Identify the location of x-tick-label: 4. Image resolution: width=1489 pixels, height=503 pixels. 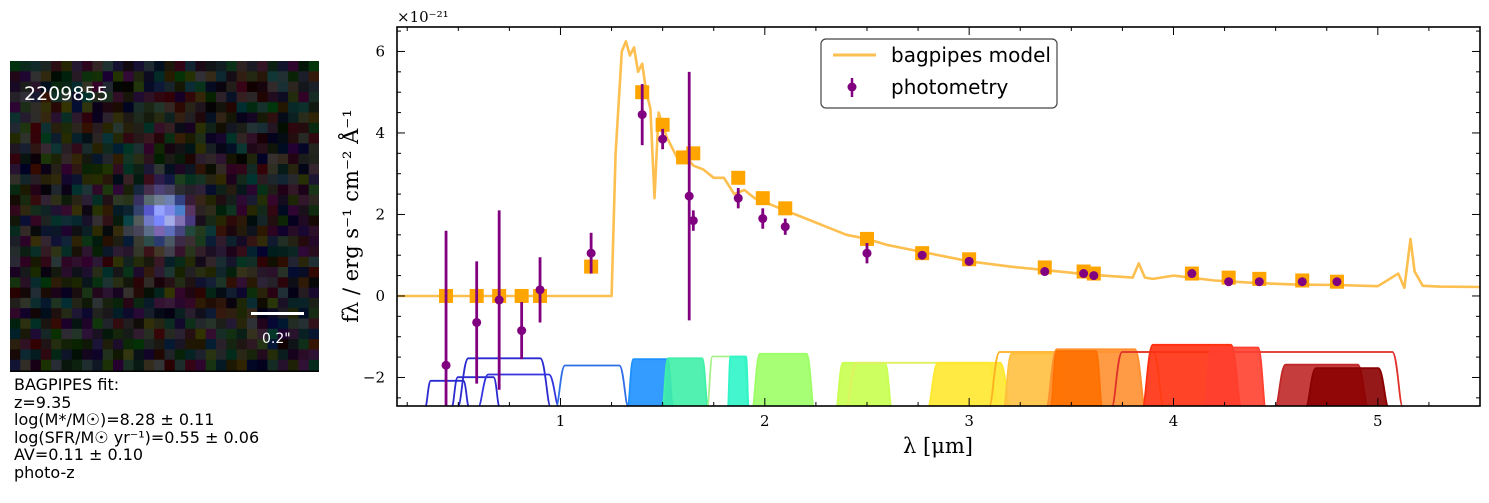
(1174, 421).